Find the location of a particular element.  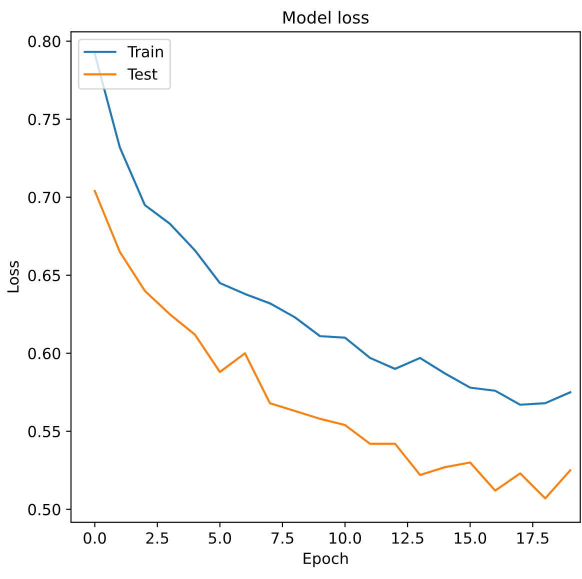

y-tick-label: 0.50 is located at coordinates (44, 510).